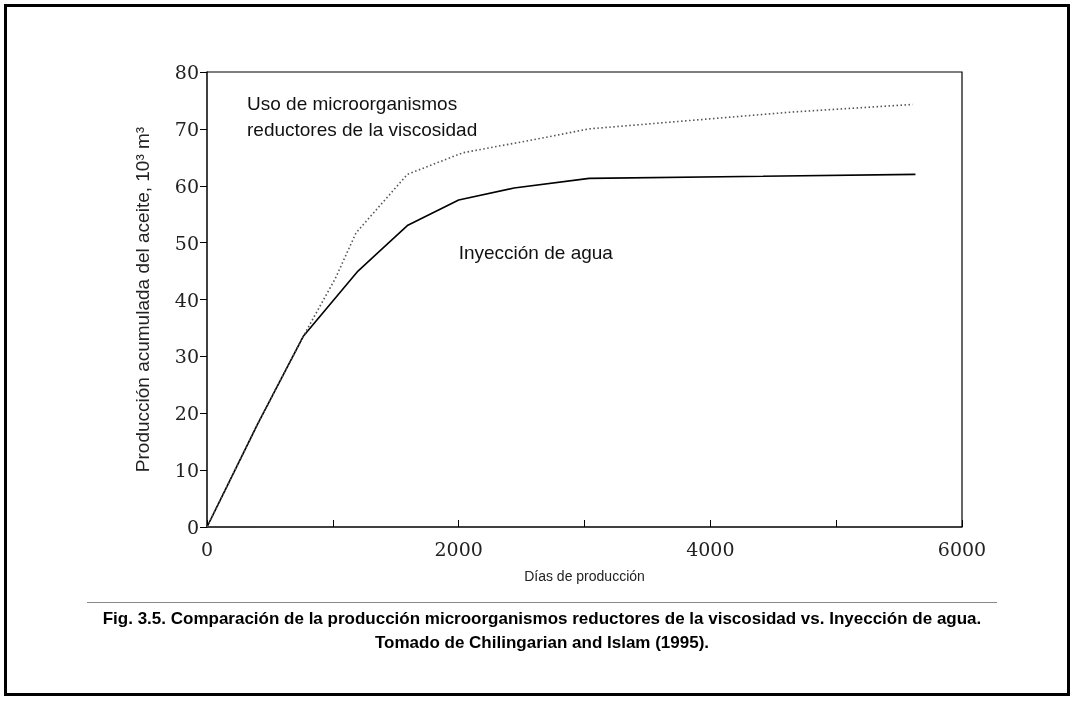 Image resolution: width=1078 pixels, height=702 pixels. Describe the element at coordinates (458, 548) in the screenshot. I see `x-tick-label: 2000` at that location.